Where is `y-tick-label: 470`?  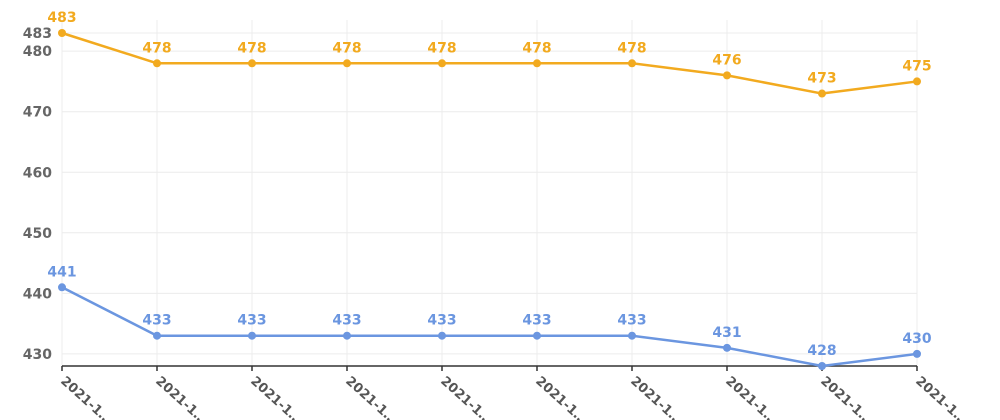
y-tick-label: 470 is located at coordinates (37, 113).